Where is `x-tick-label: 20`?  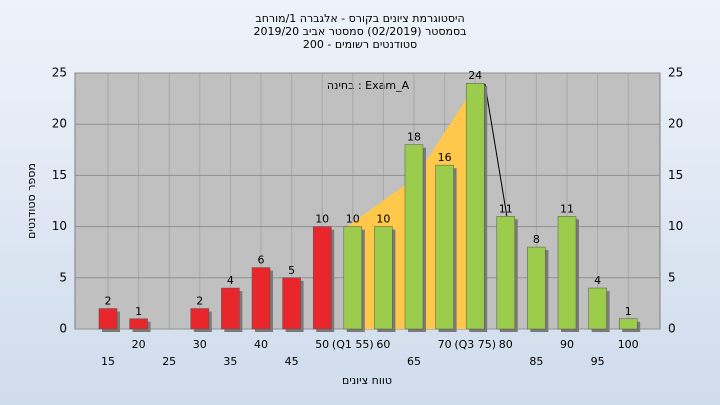 x-tick-label: 20 is located at coordinates (139, 344).